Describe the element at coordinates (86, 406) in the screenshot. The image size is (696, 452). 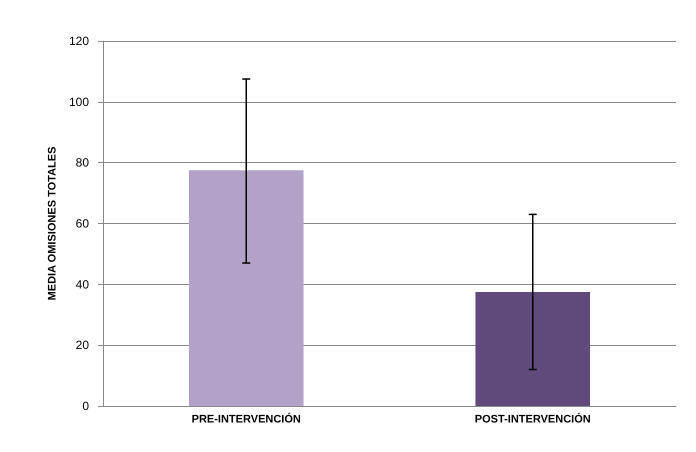
I see `y-tick-label: 0` at that location.